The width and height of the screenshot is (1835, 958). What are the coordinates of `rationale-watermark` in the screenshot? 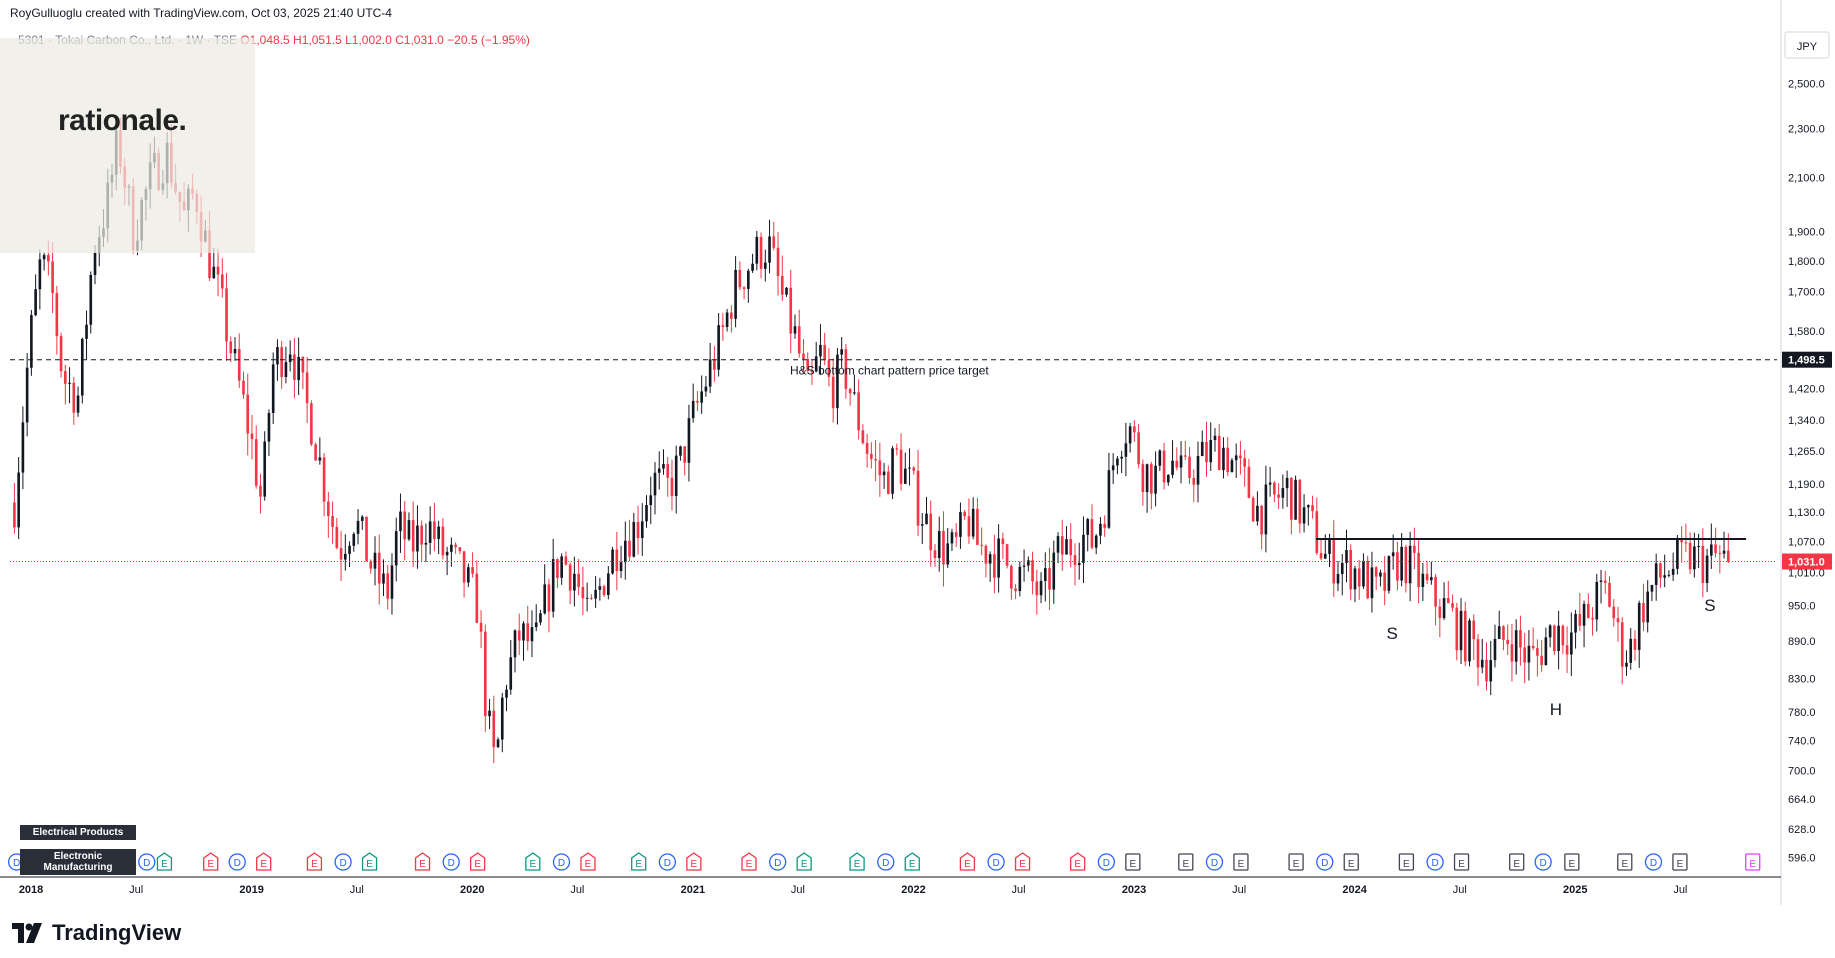 It's located at (127, 145).